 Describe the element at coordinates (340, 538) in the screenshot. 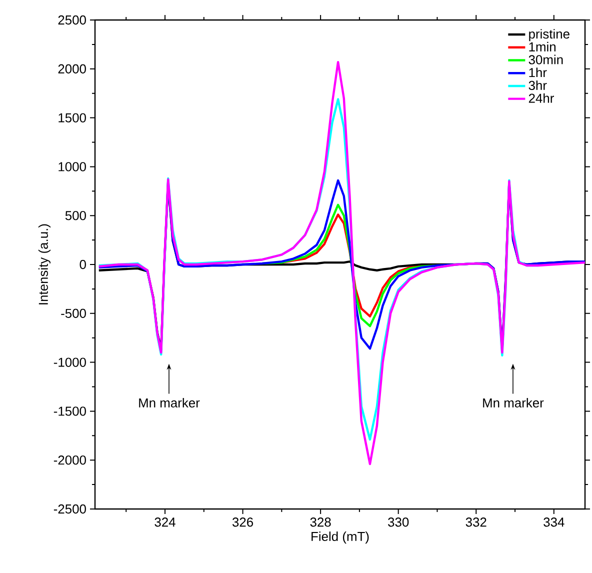

I see `x-axis-title: Field (mT)` at that location.